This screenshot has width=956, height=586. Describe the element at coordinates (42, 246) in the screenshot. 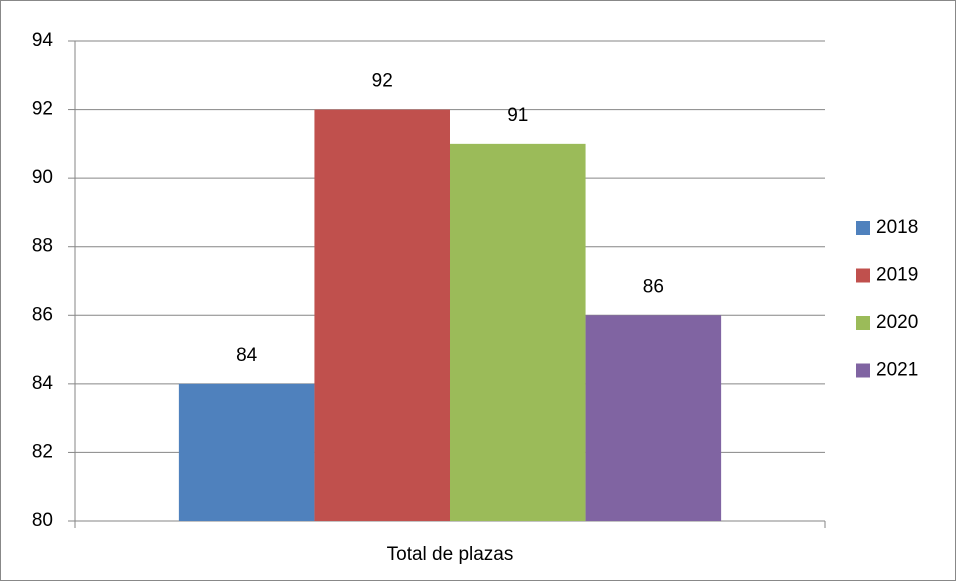

I see `y-tick-label: 88` at that location.